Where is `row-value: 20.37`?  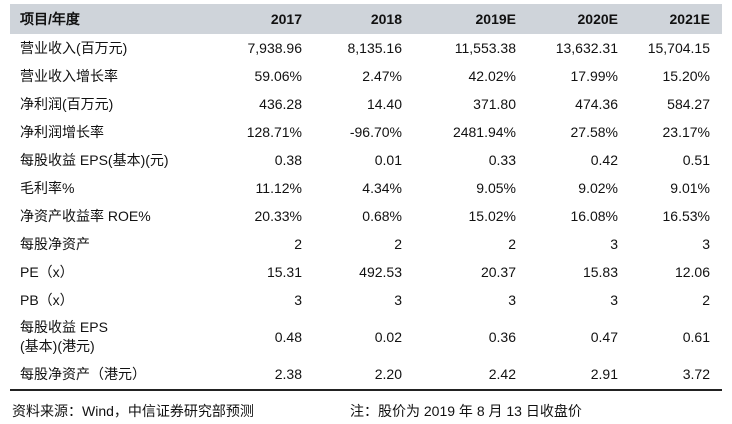 row-value: 20.37 is located at coordinates (498, 272).